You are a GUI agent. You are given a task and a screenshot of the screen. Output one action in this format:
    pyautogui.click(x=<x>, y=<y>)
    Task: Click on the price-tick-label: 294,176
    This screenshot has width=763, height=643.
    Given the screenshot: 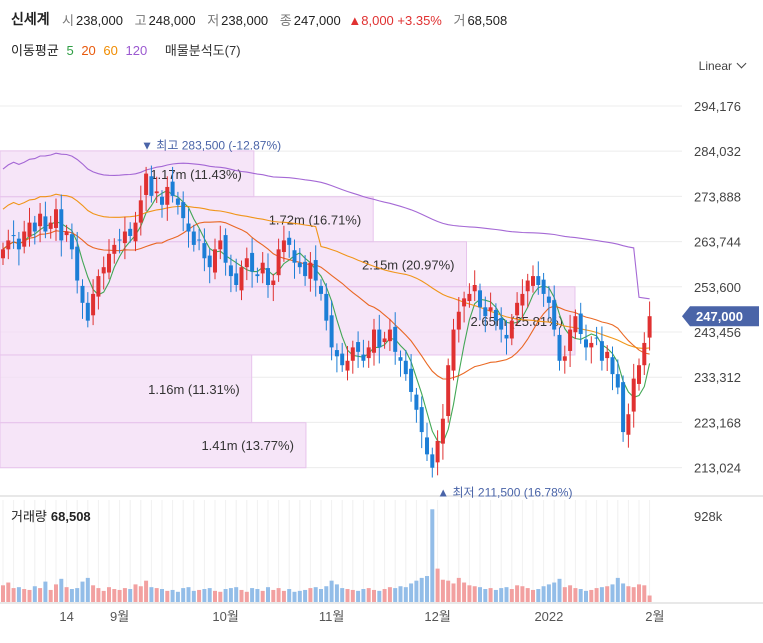 What is the action you would take?
    pyautogui.click(x=717, y=106)
    